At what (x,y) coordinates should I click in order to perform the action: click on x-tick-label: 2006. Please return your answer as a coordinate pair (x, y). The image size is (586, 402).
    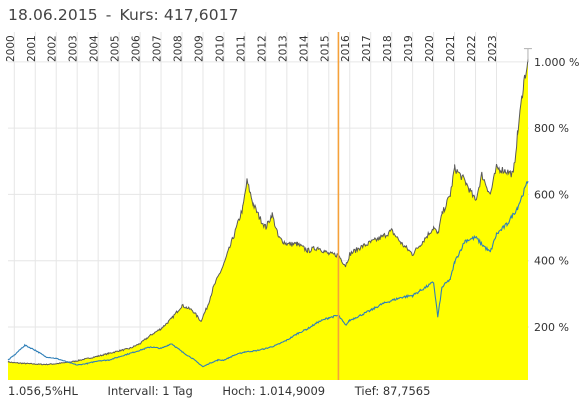
    Looking at the image, I should click on (137, 48).